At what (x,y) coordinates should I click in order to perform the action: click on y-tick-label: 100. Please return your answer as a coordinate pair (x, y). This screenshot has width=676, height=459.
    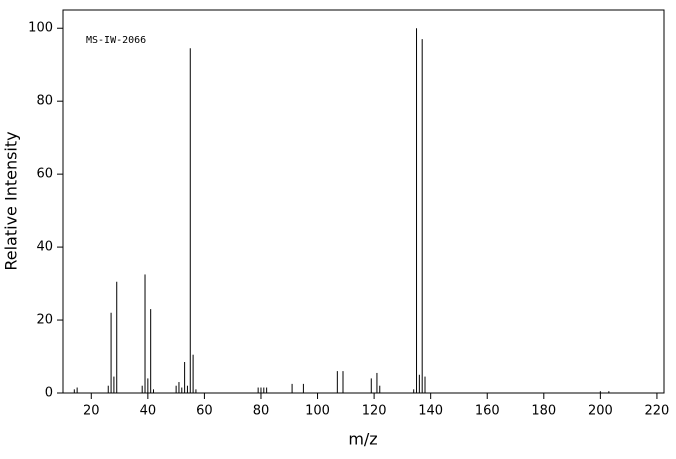
    Looking at the image, I should click on (40, 28).